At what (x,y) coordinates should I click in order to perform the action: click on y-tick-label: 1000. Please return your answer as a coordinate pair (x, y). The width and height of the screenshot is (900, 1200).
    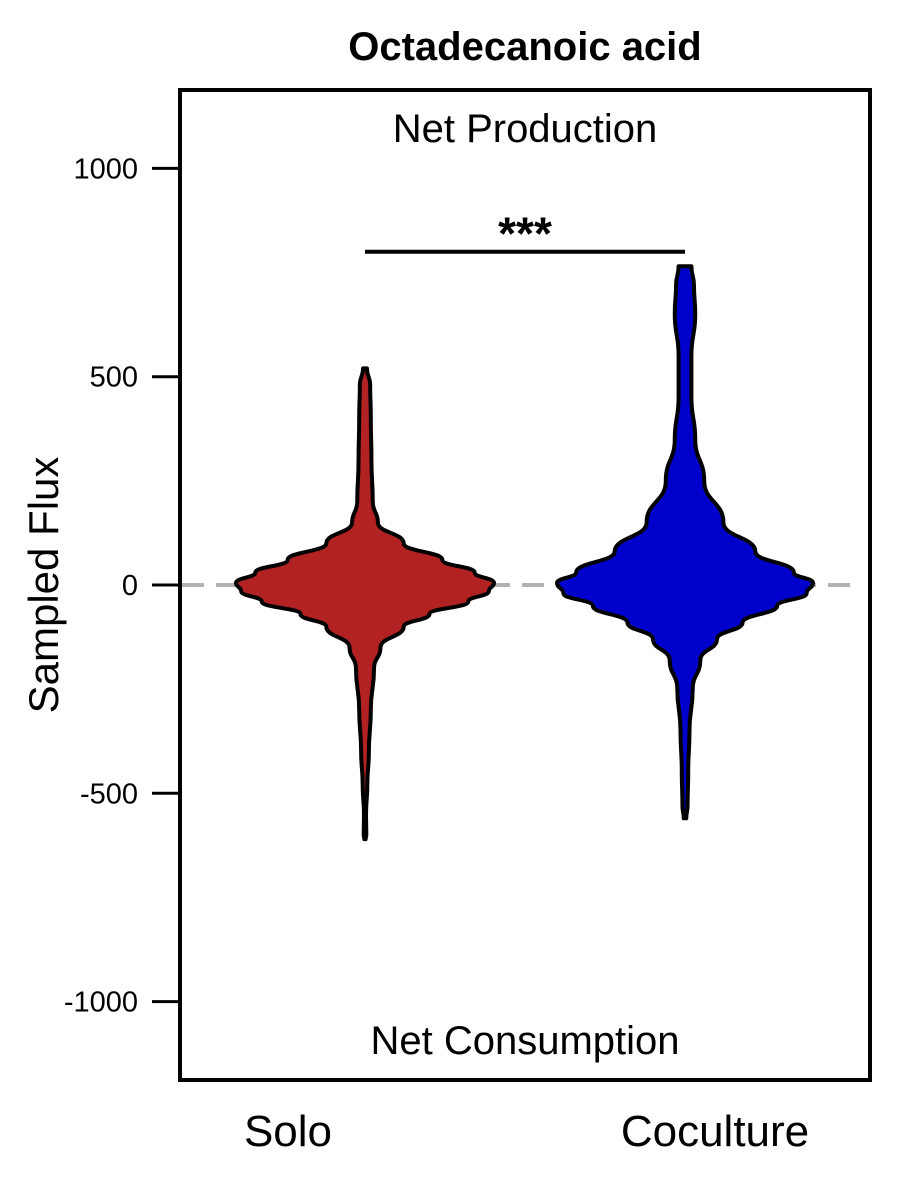
    Looking at the image, I should click on (105, 169).